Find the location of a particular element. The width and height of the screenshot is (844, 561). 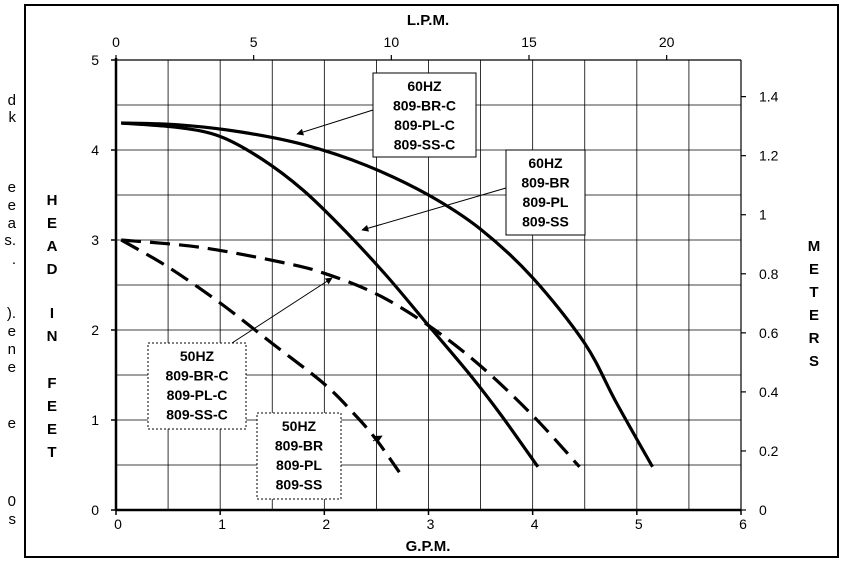

label-50hz: 50HZ 809-BR 809-PL 809-SS is located at coordinates (299, 456).